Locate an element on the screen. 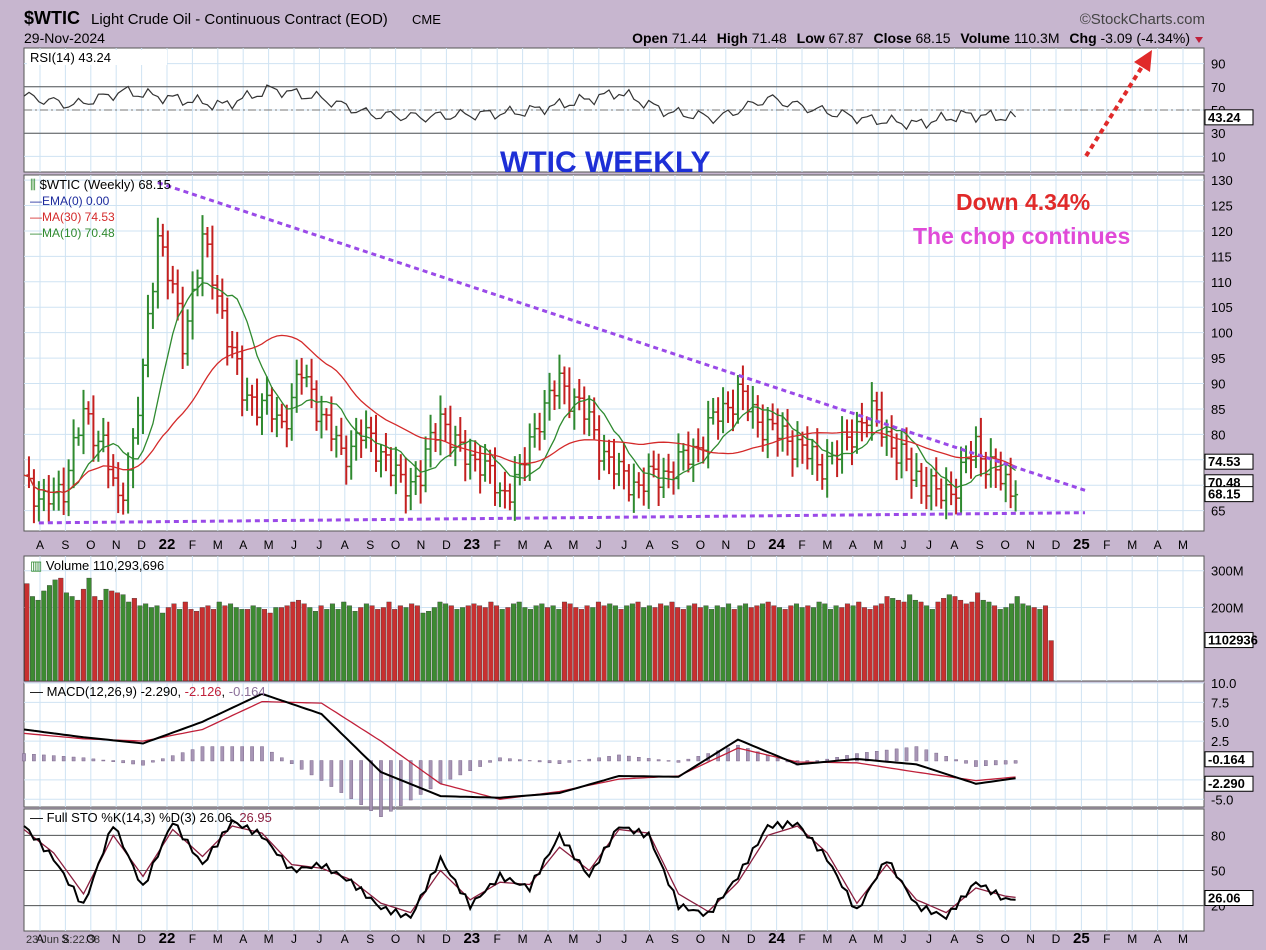 The image size is (1266, 950). header-exchange: CME is located at coordinates (426, 19).